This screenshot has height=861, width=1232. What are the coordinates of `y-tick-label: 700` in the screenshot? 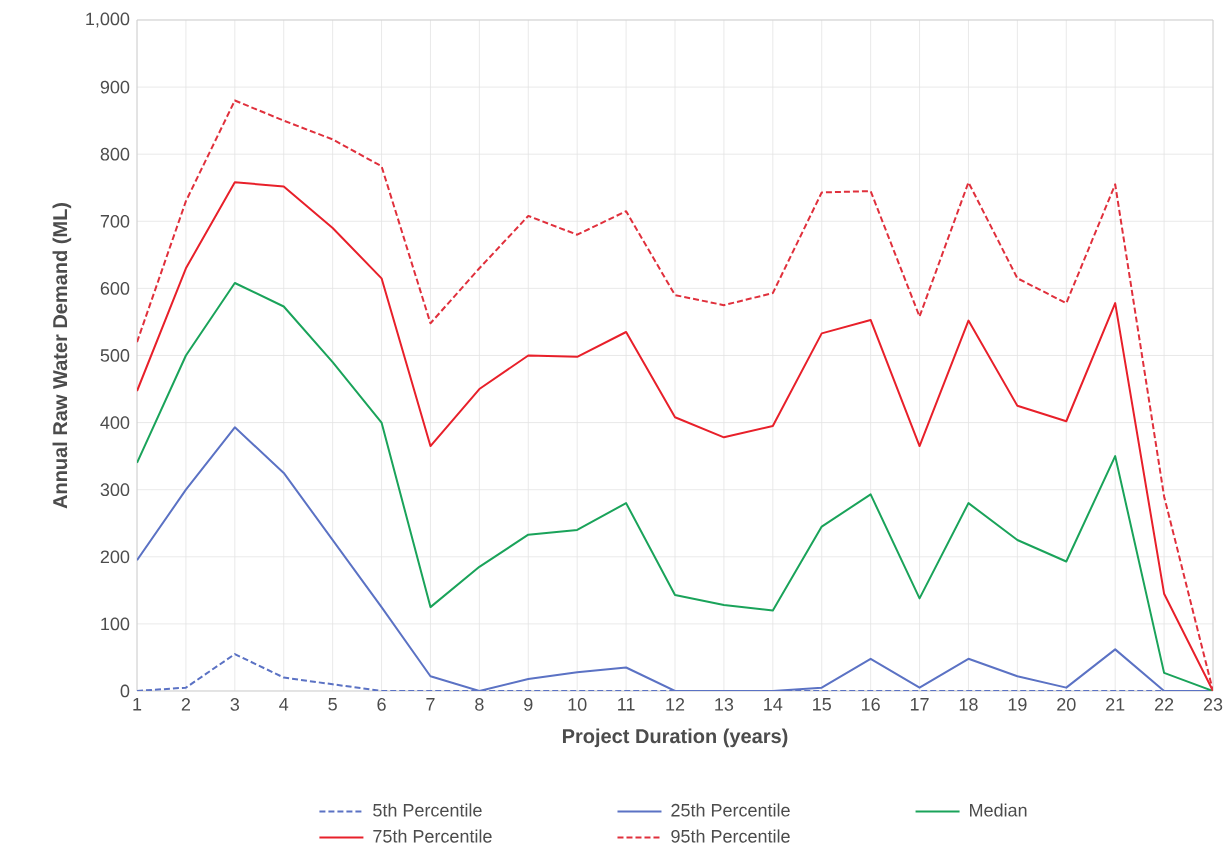 It's located at (115, 221).